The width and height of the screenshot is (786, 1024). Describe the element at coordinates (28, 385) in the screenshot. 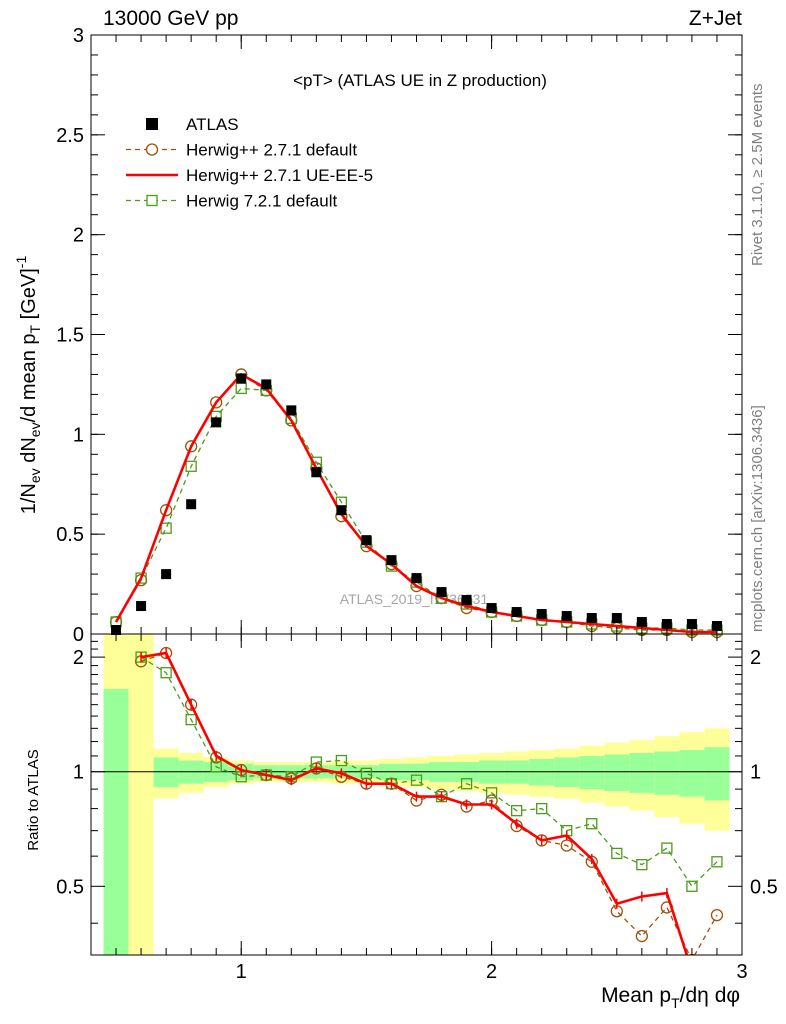

I see `main-y-label: 1/Nev dNev/d mean pT [GeV]-1` at that location.